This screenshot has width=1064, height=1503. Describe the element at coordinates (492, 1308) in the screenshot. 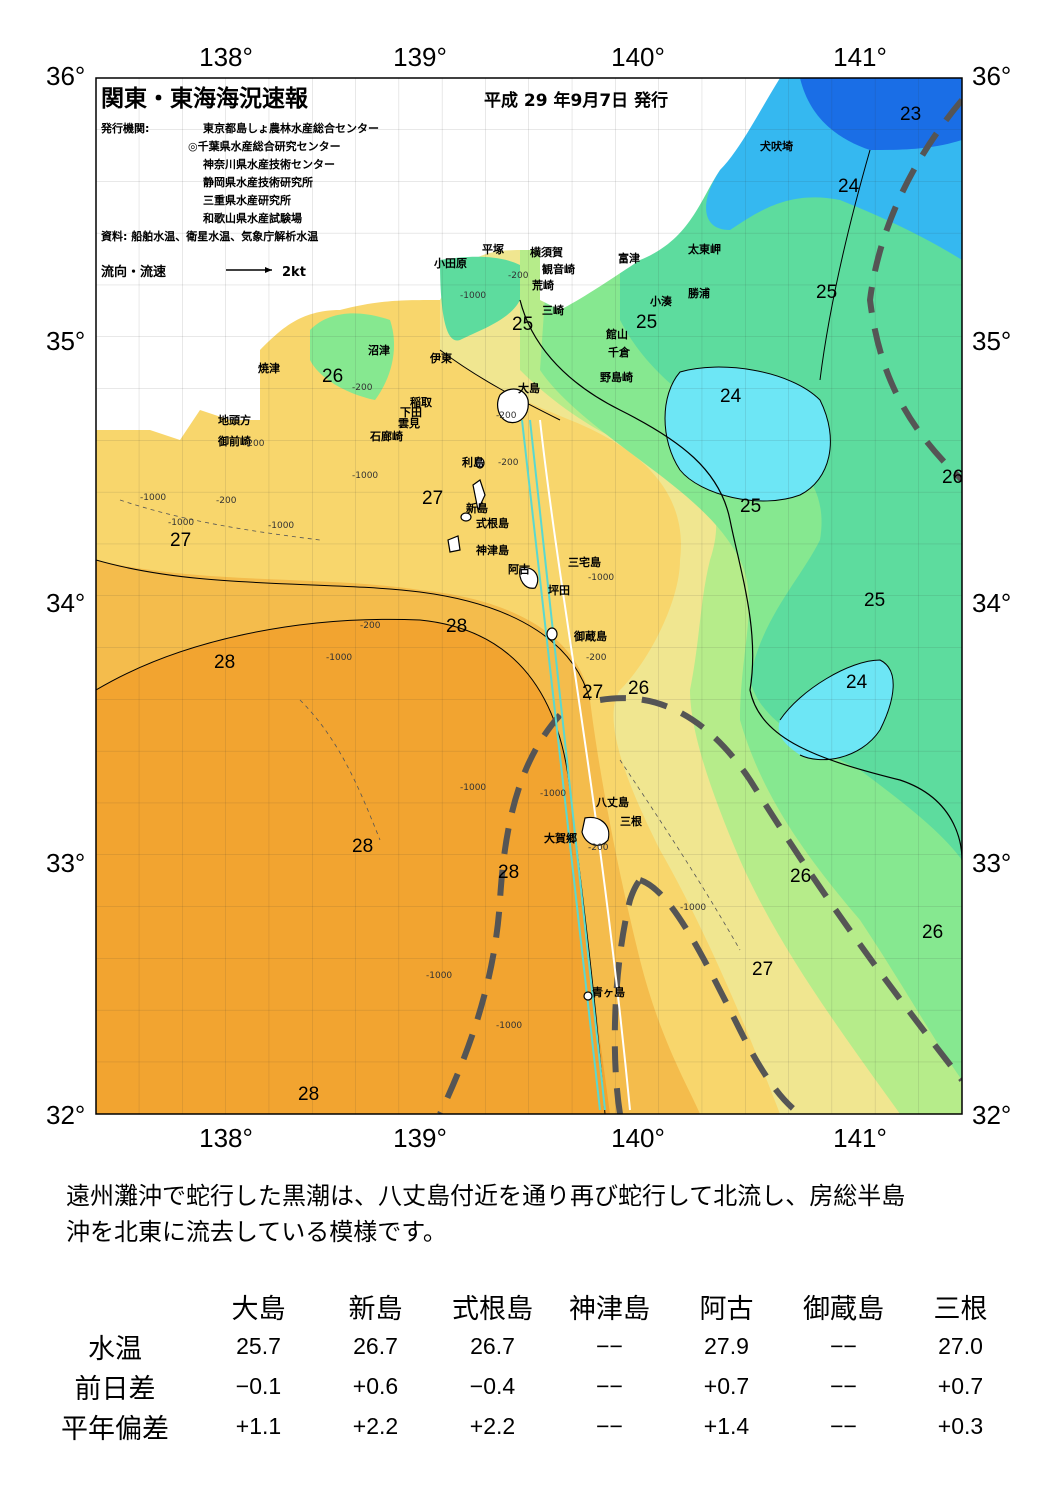

I see `table-column-header: 式根島` at that location.